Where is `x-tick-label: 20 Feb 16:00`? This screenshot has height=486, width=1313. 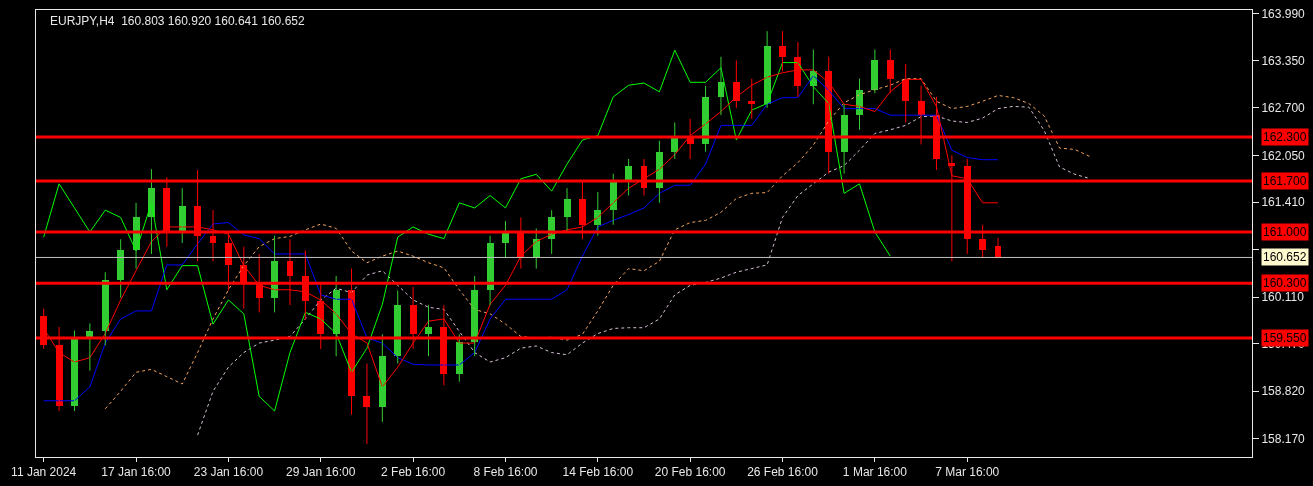
x-tick-label: 20 Feb 16:00 is located at coordinates (690, 472).